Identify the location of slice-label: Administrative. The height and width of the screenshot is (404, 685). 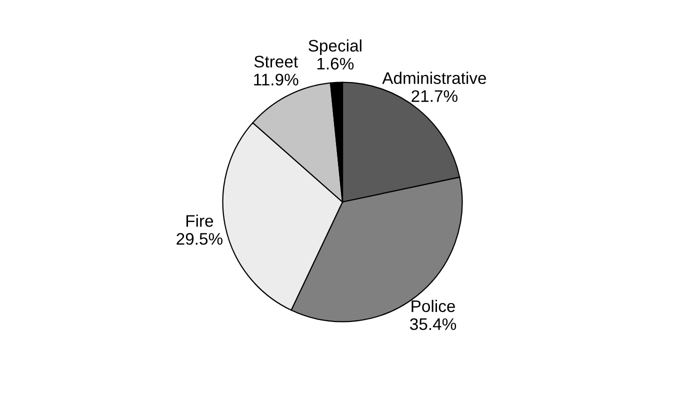
(434, 78).